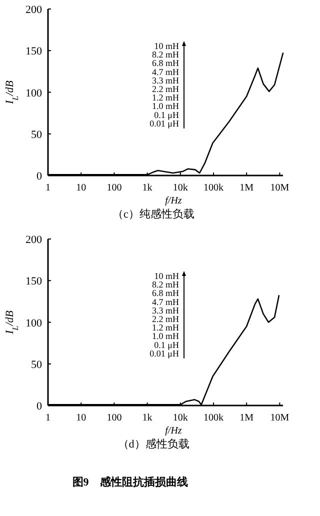  What do you see at coordinates (130, 482) in the screenshot?
I see `text: 图9 感性阻抗插损曲线` at bounding box center [130, 482].